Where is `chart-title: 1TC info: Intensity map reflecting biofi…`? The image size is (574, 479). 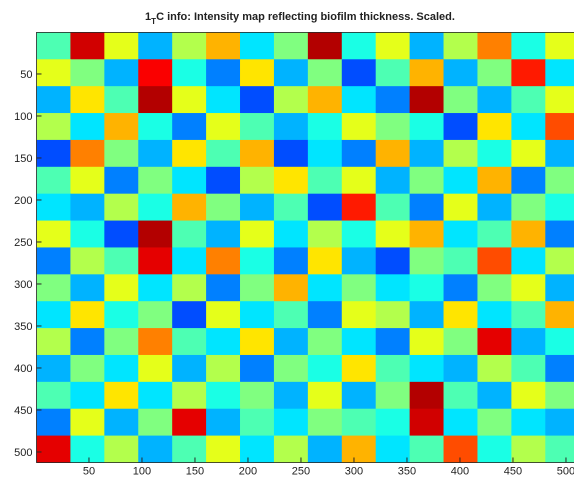
chart-title: 1TC info: Intensity map reflecting biofi… is located at coordinates (300, 18).